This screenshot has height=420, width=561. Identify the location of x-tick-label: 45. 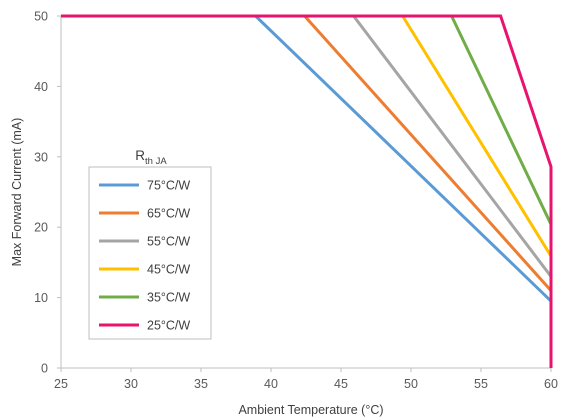
(341, 384).